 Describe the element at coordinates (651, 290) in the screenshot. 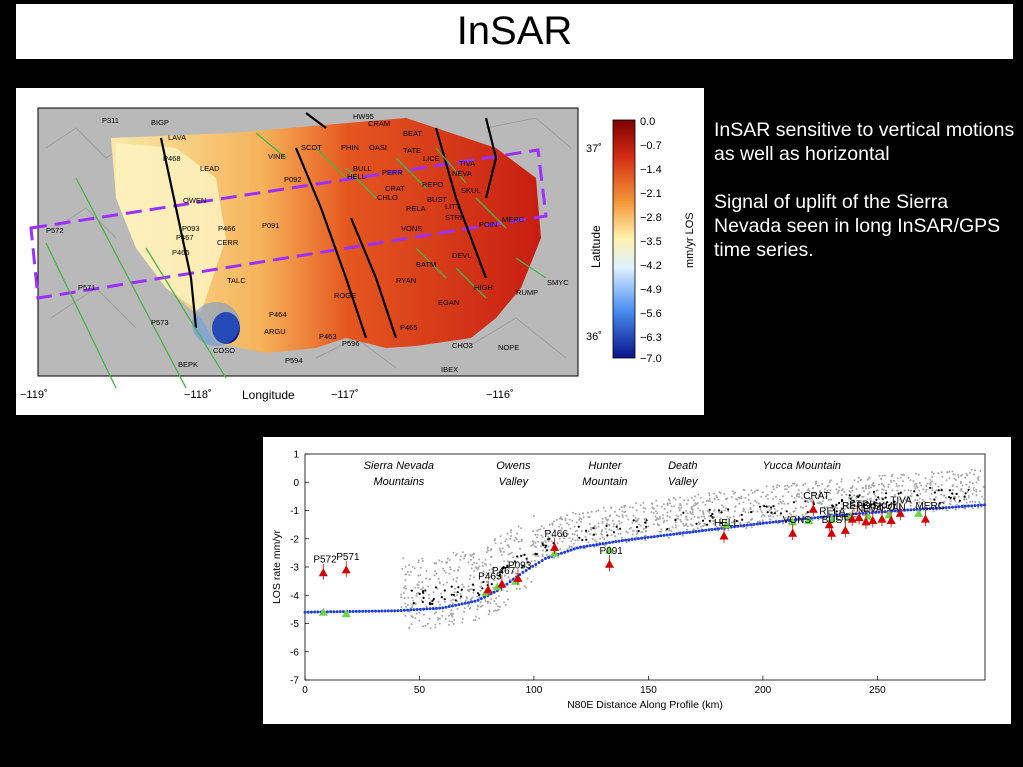

I see `svg-text: −4.9` at that location.